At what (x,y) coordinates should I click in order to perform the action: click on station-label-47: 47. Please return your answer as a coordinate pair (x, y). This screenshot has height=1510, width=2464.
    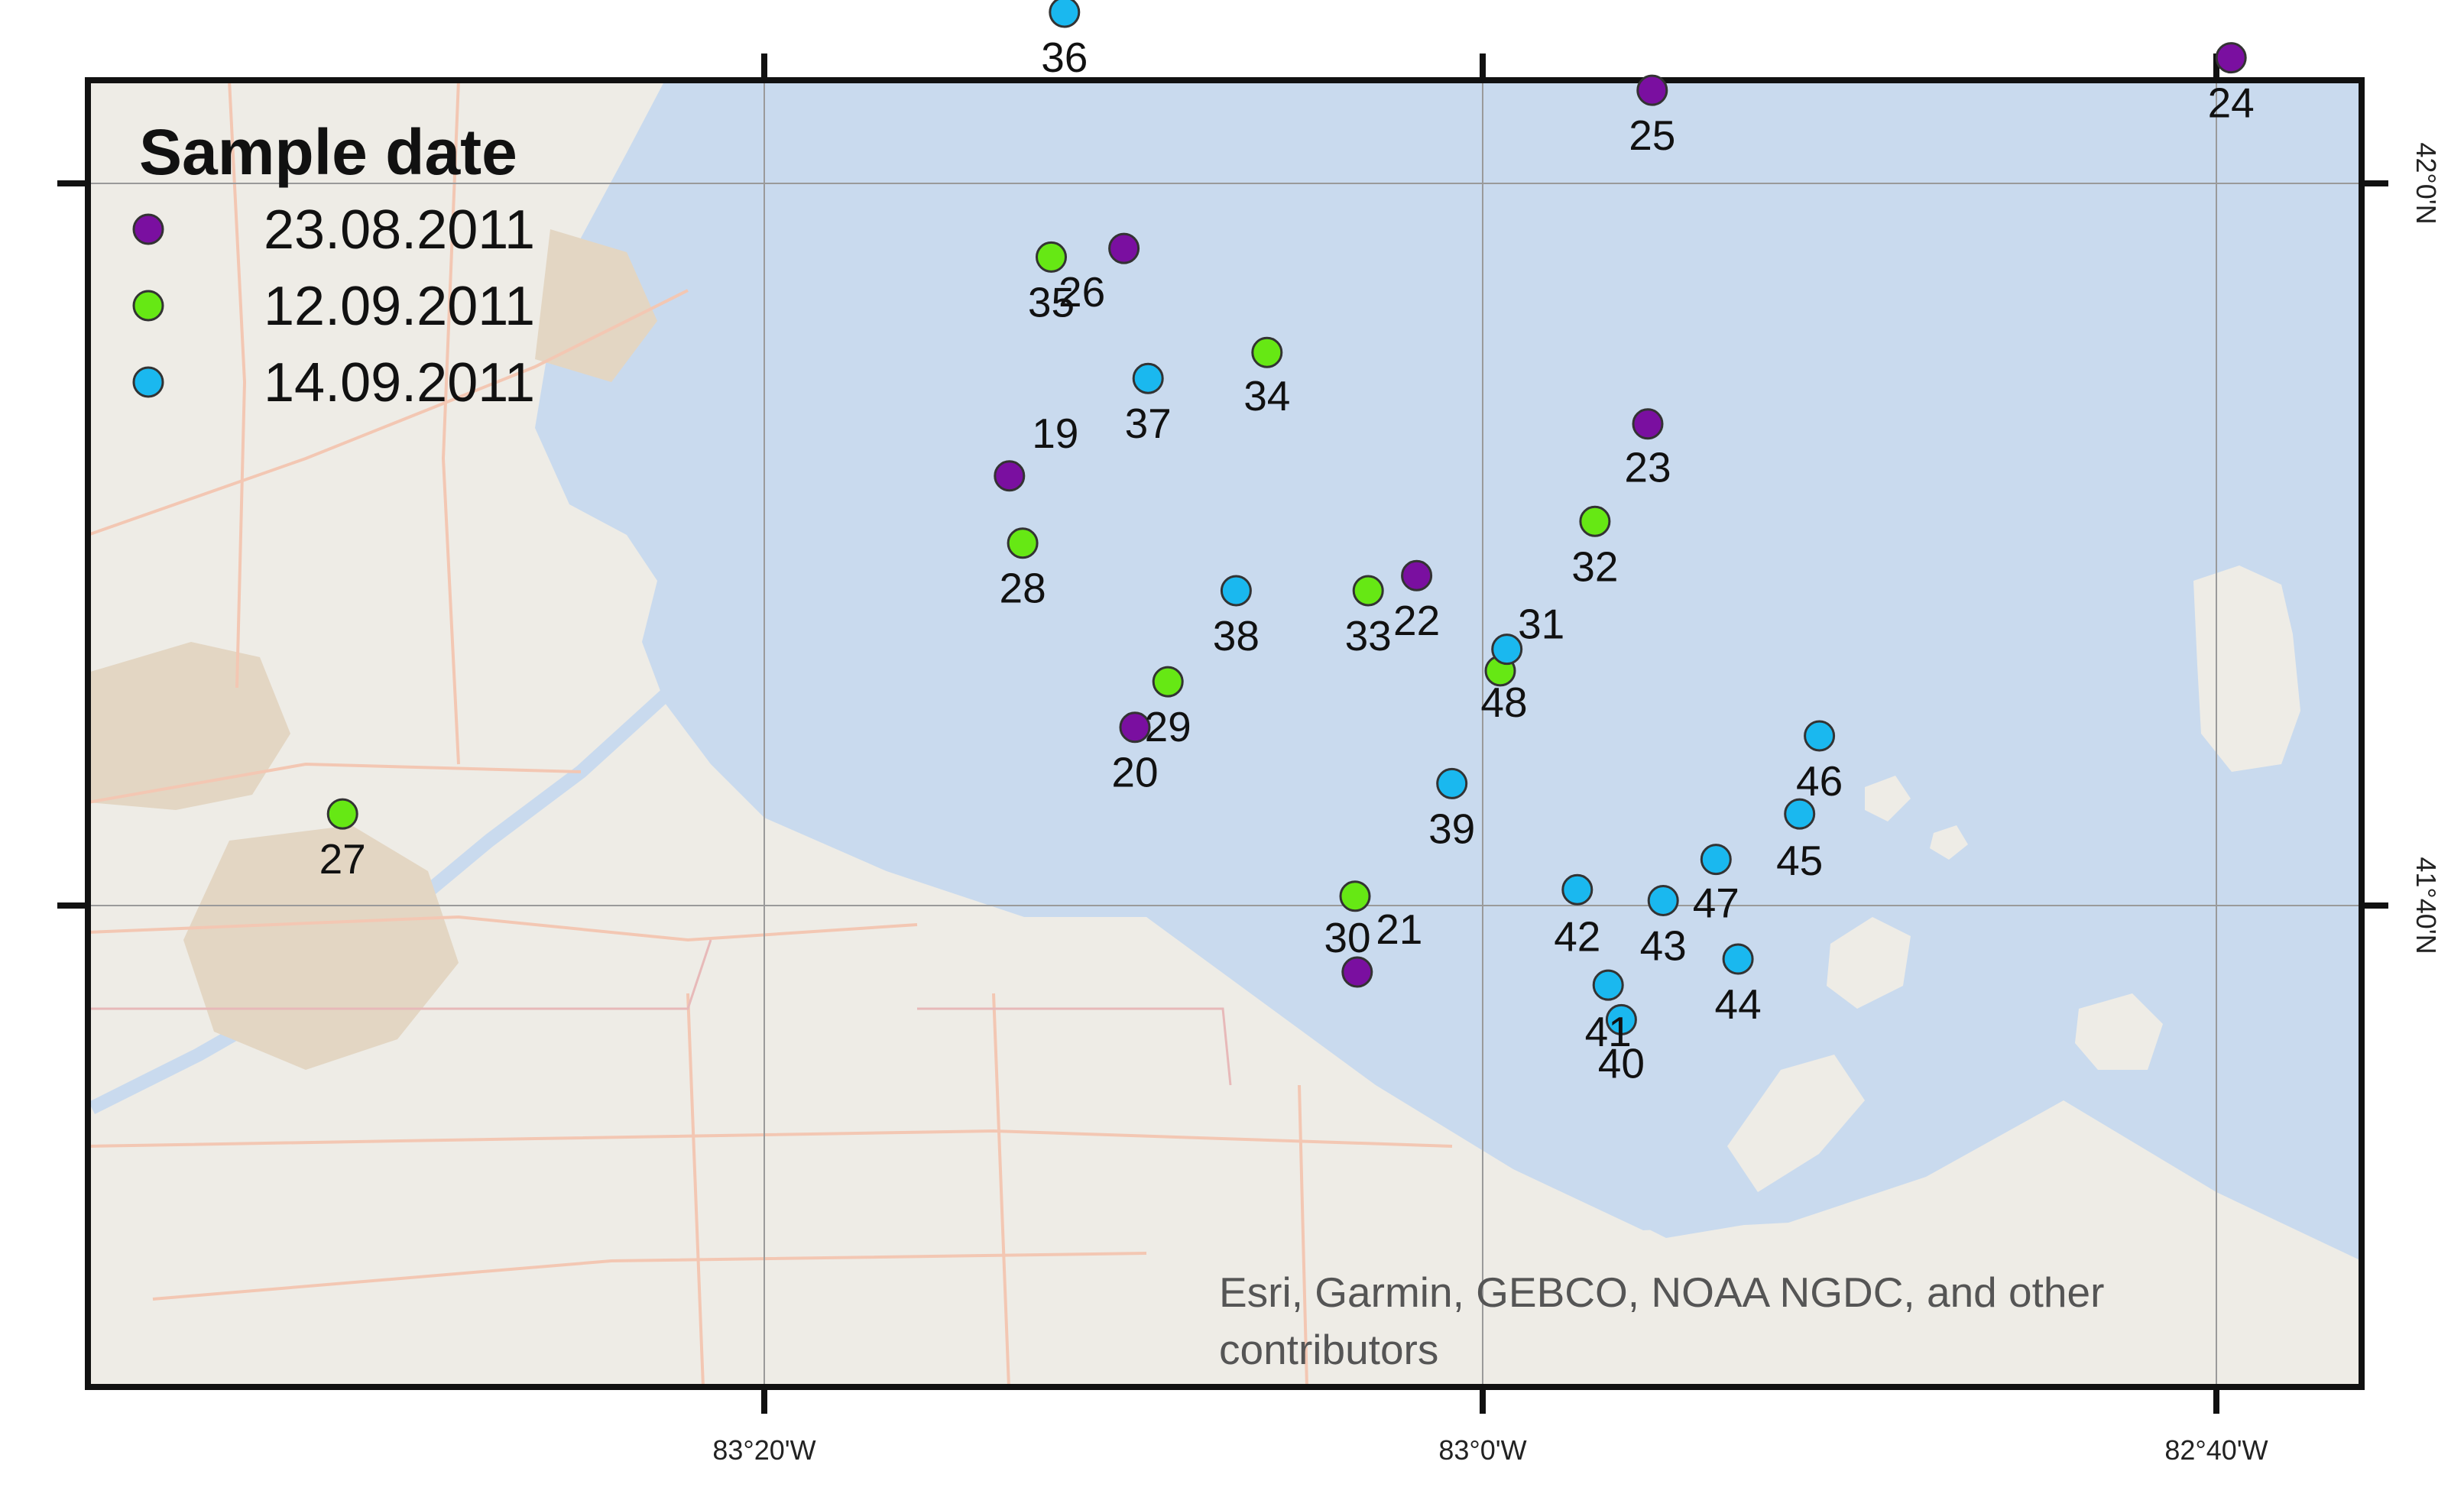
    Looking at the image, I should click on (1716, 903).